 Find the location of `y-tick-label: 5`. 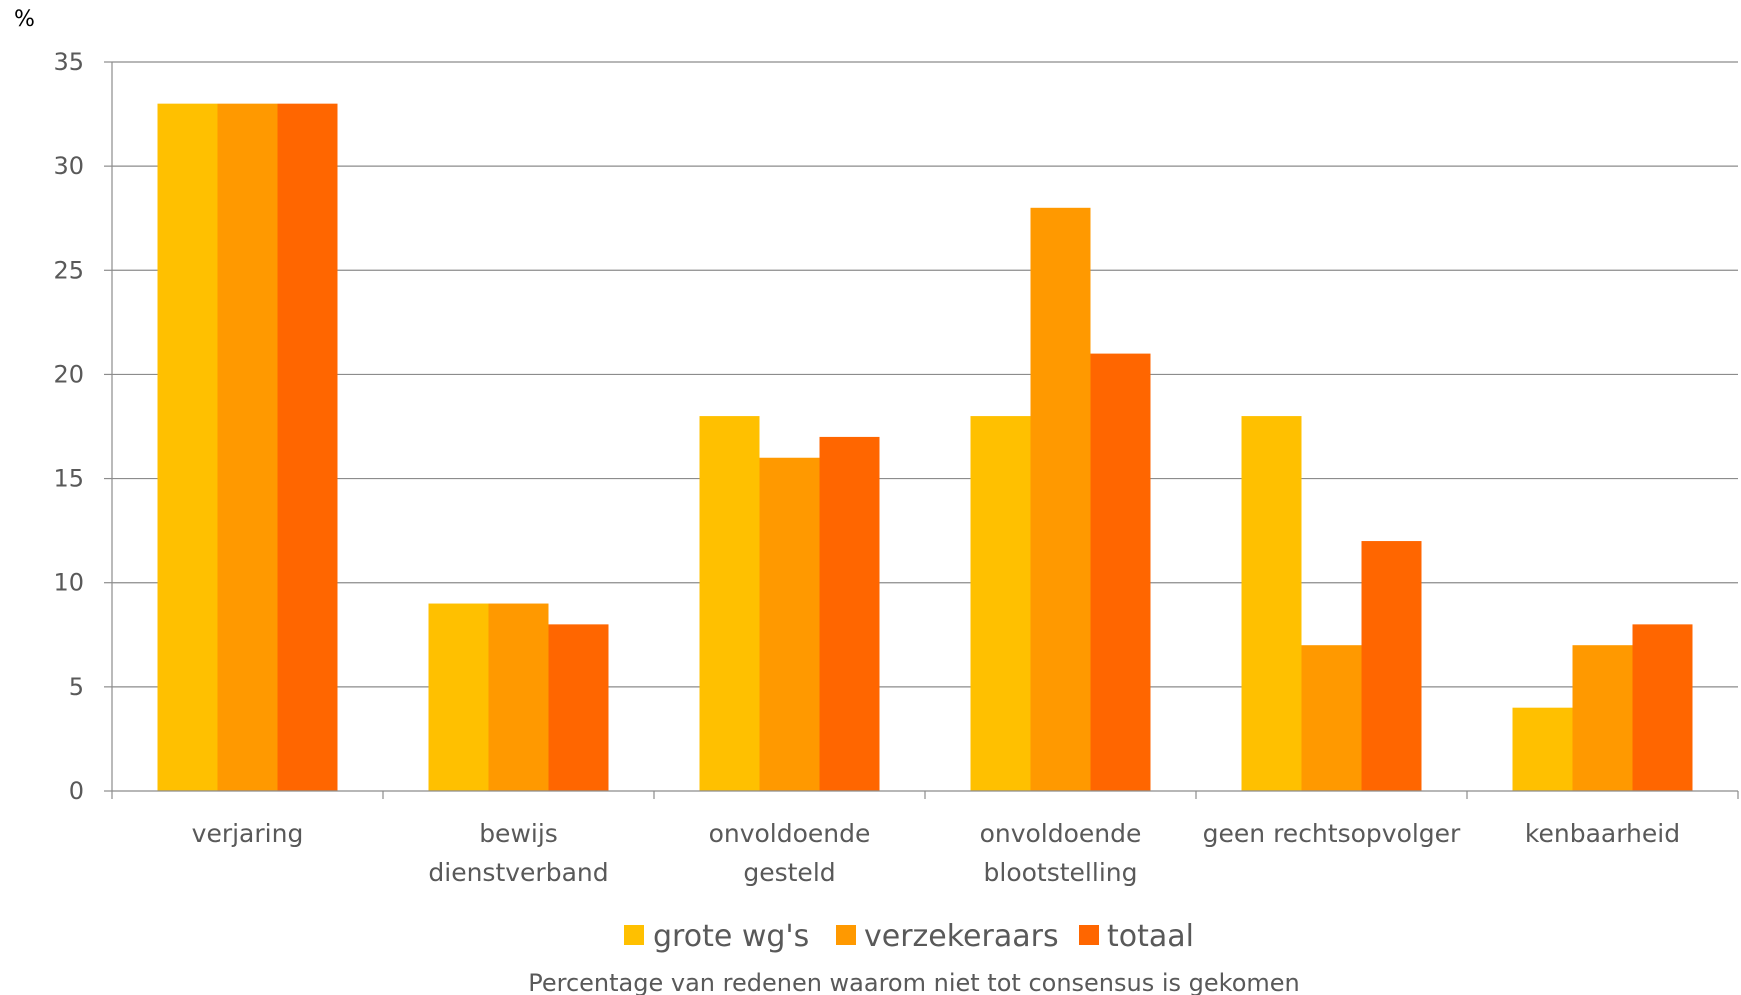

y-tick-label: 5 is located at coordinates (76, 687).